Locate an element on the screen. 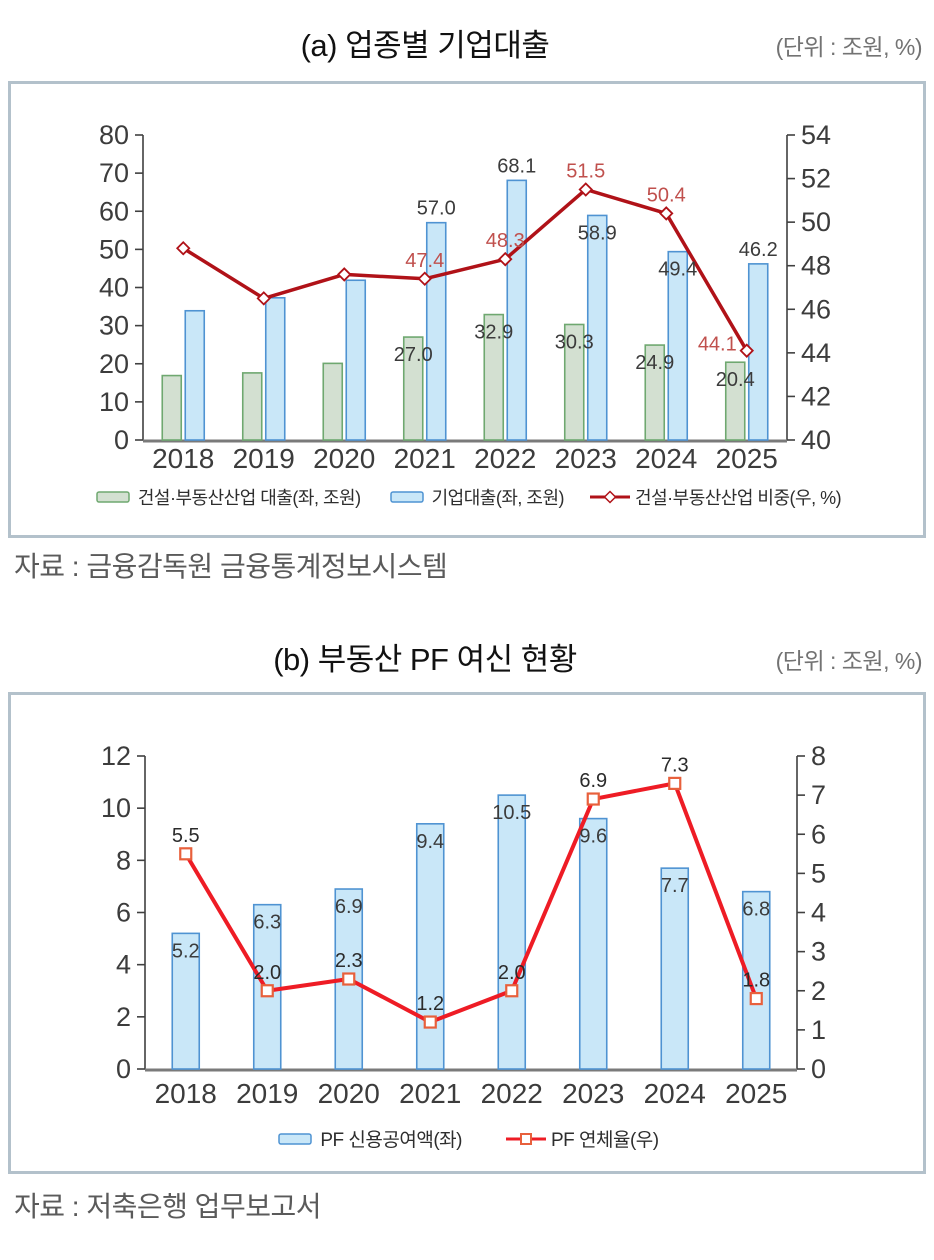 The height and width of the screenshot is (1260, 934). chart-b-title: (b) 부동산 PF 여신 현황 is located at coordinates (425, 659).